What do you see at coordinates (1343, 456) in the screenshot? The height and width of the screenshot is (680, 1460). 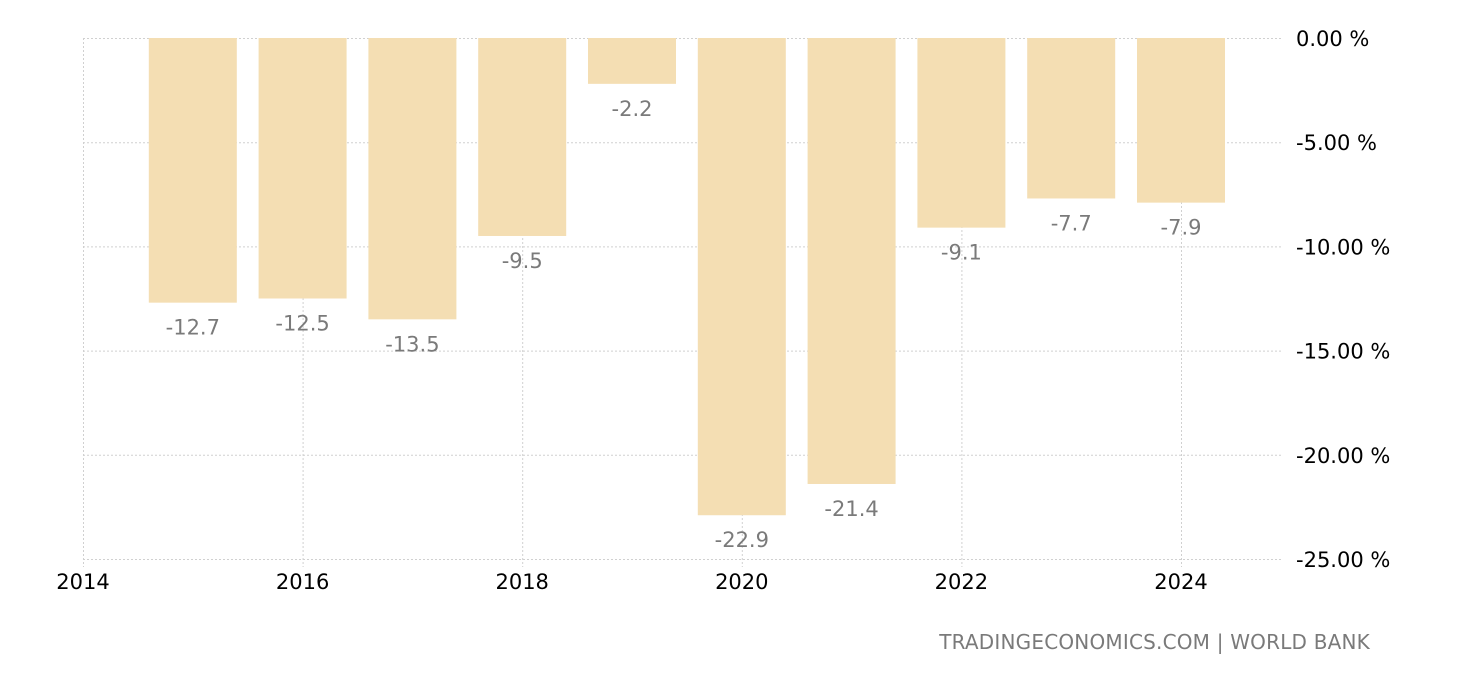 I see `y-tick-label: -20.00 %` at bounding box center [1343, 456].